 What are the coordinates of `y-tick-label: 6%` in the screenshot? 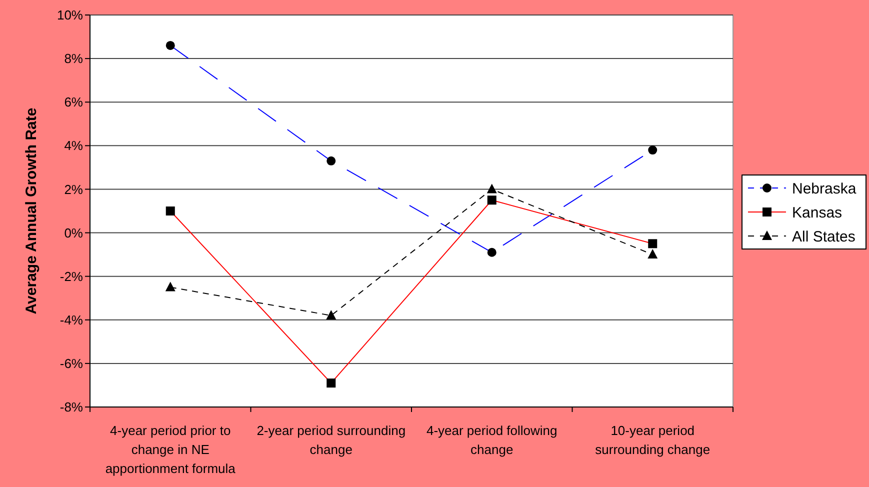 It's located at (74, 102).